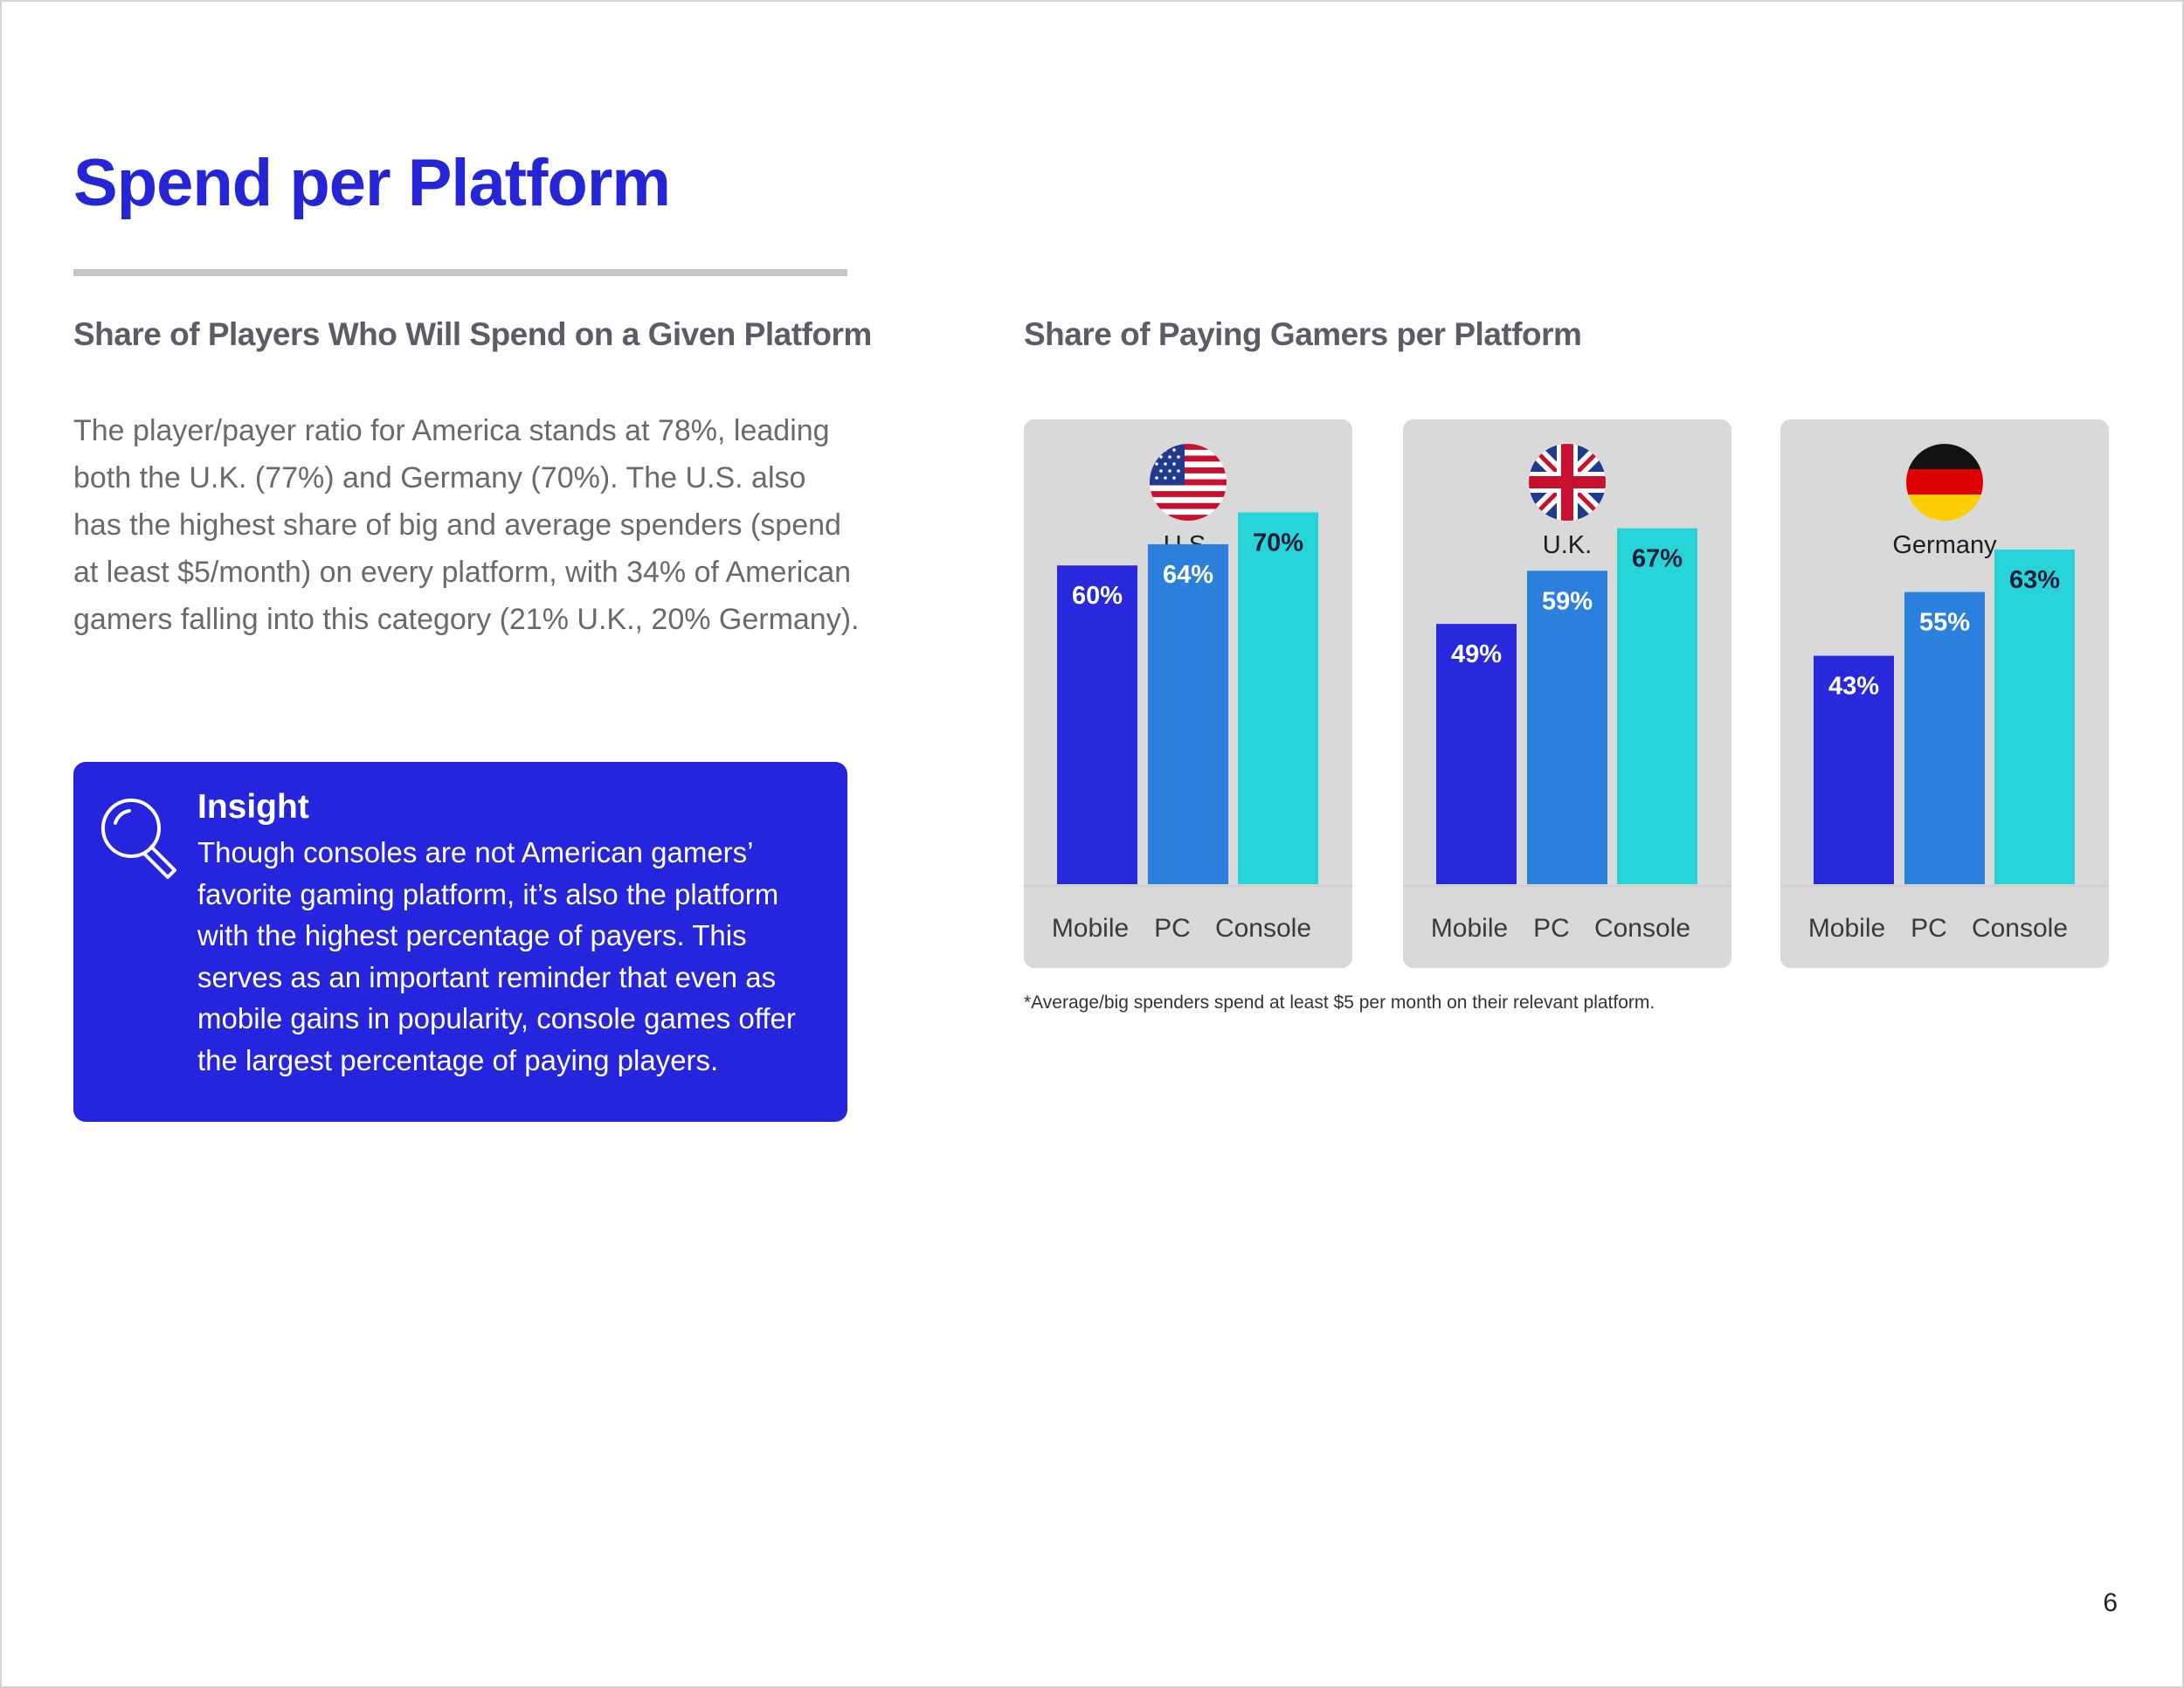 This screenshot has height=1688, width=2184. Describe the element at coordinates (1944, 623) in the screenshot. I see `data-label-pc: 55%` at that location.